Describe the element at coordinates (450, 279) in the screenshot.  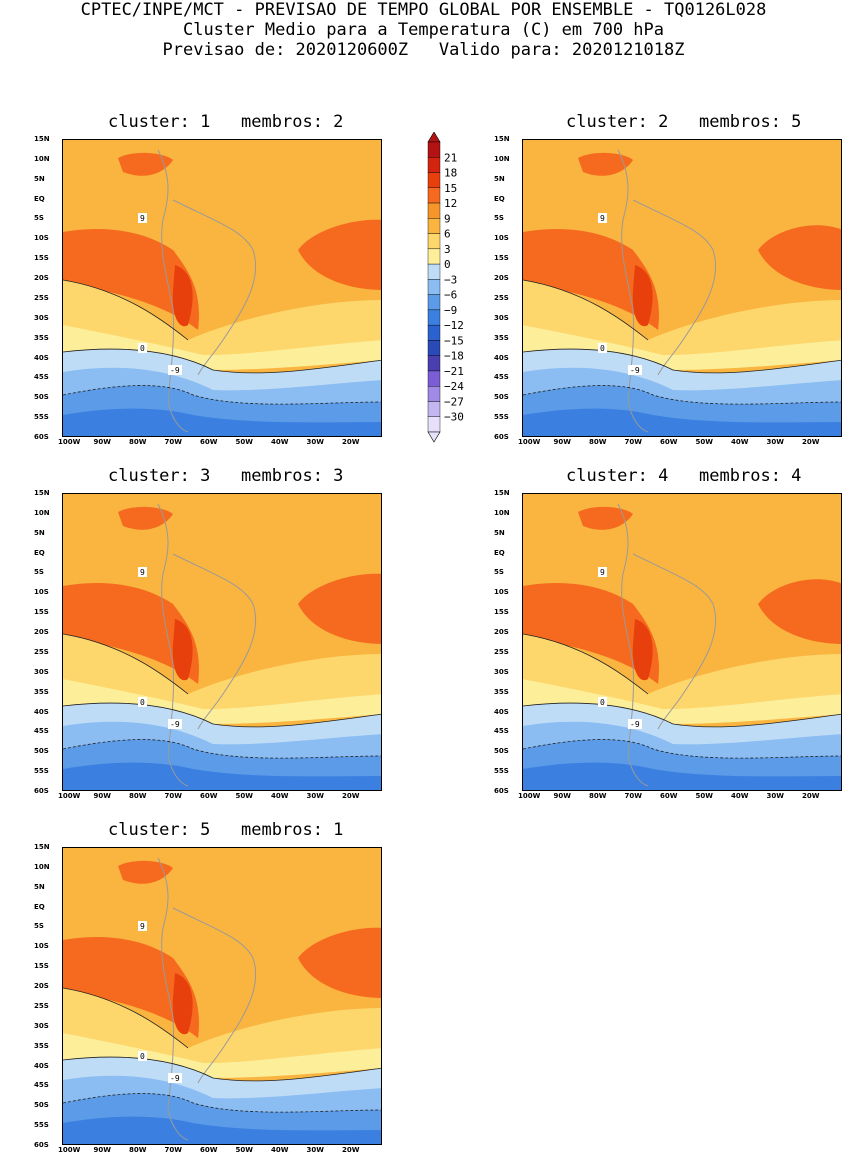
I see `colorbar-label: −3` at that location.